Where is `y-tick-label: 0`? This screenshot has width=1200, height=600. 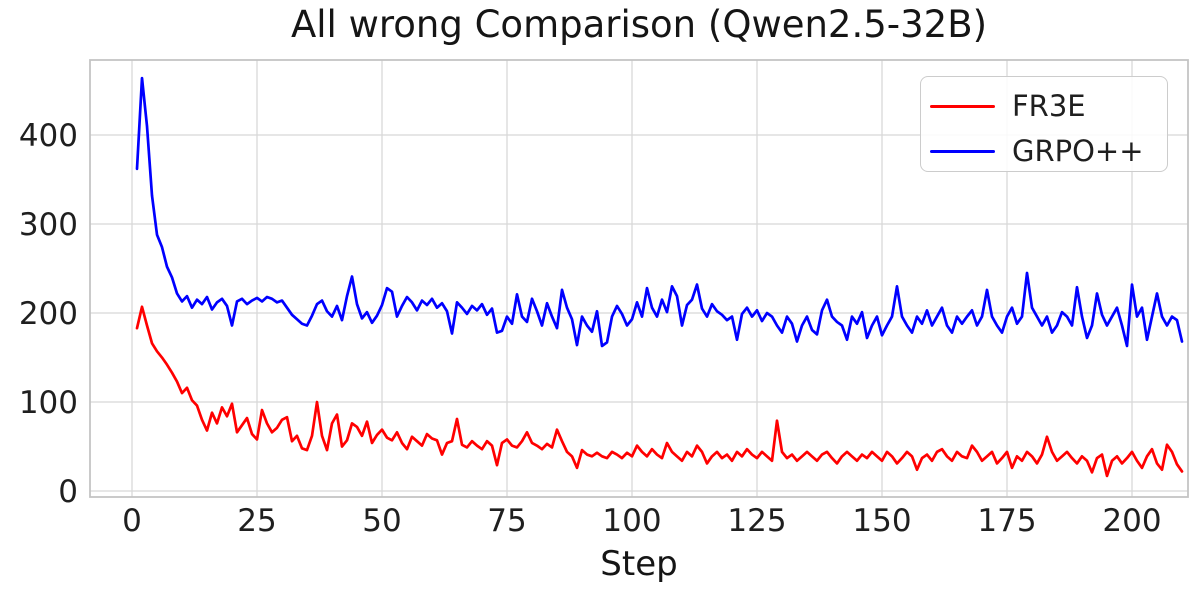 y-tick-label: 0 is located at coordinates (68, 492).